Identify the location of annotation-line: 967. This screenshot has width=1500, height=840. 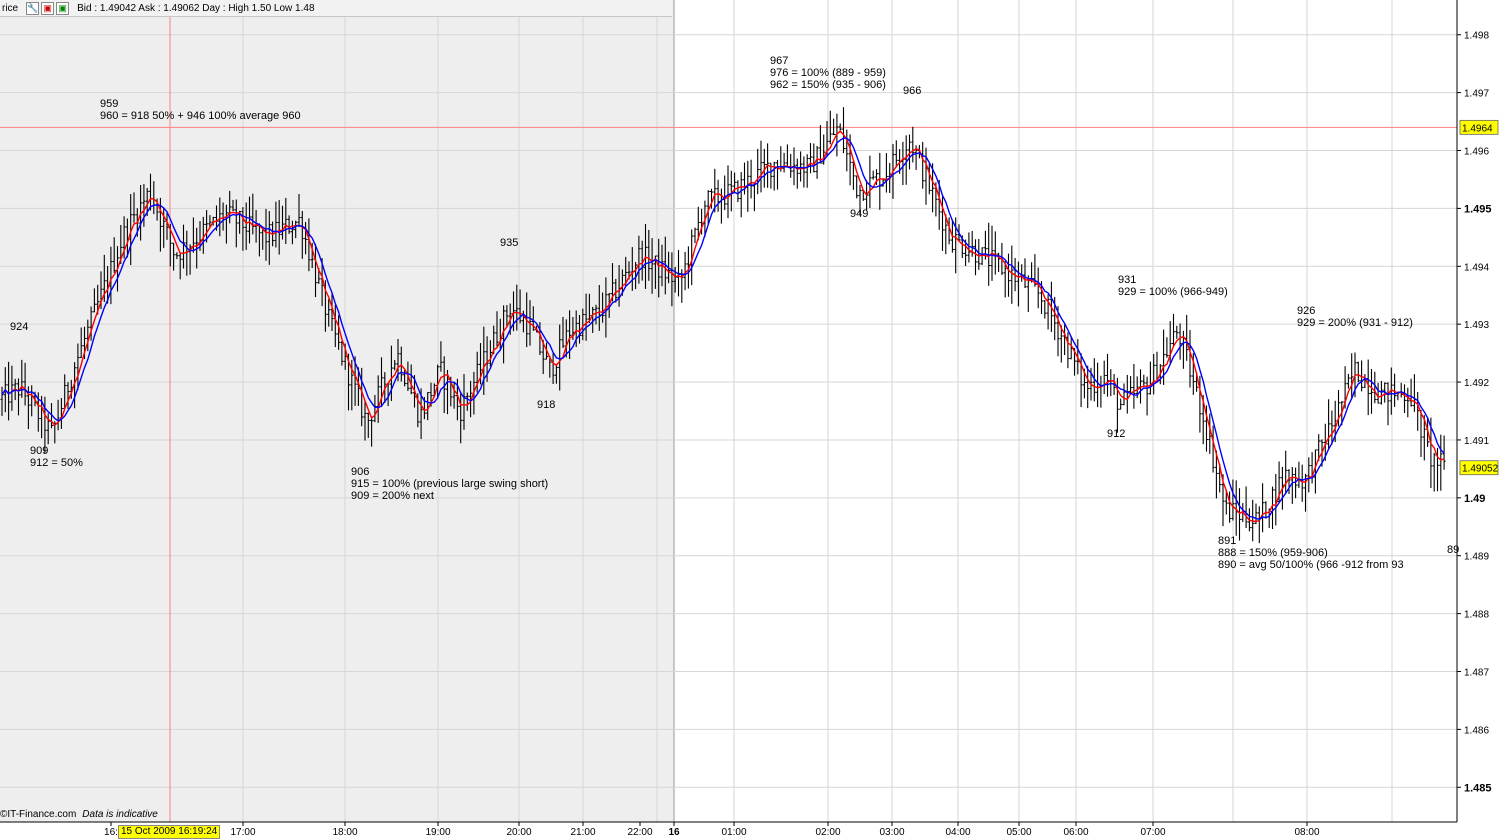
(779, 61).